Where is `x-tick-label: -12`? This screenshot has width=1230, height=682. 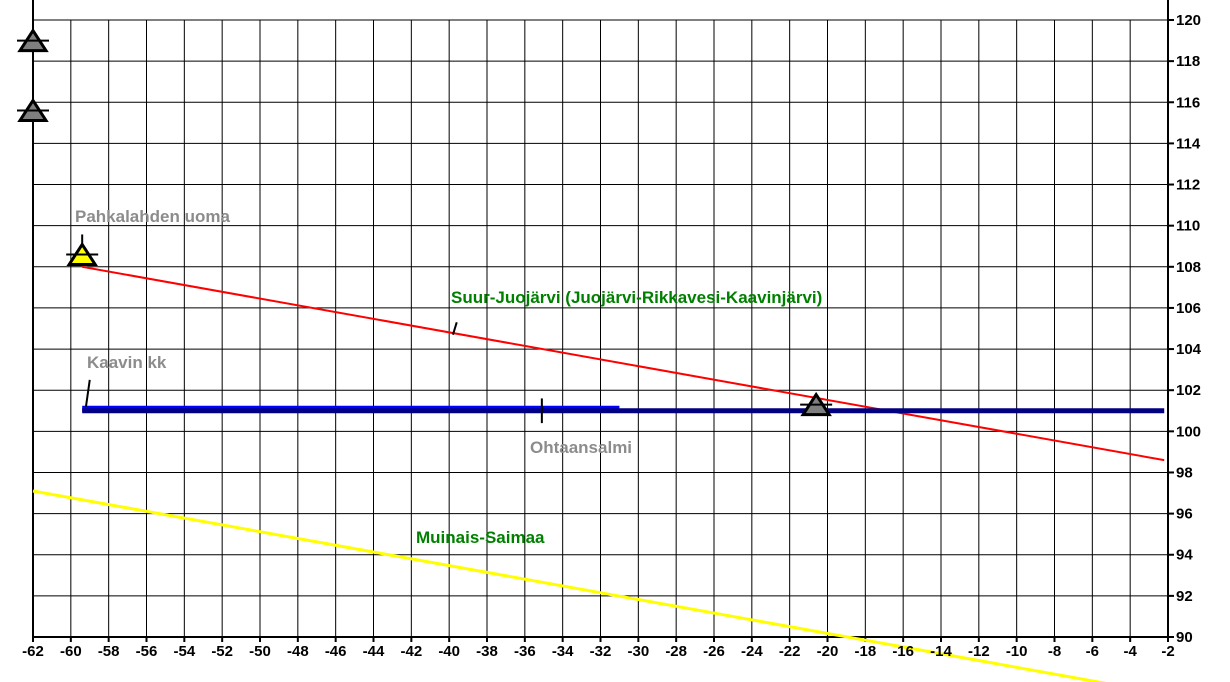 x-tick-label: -12 is located at coordinates (979, 651).